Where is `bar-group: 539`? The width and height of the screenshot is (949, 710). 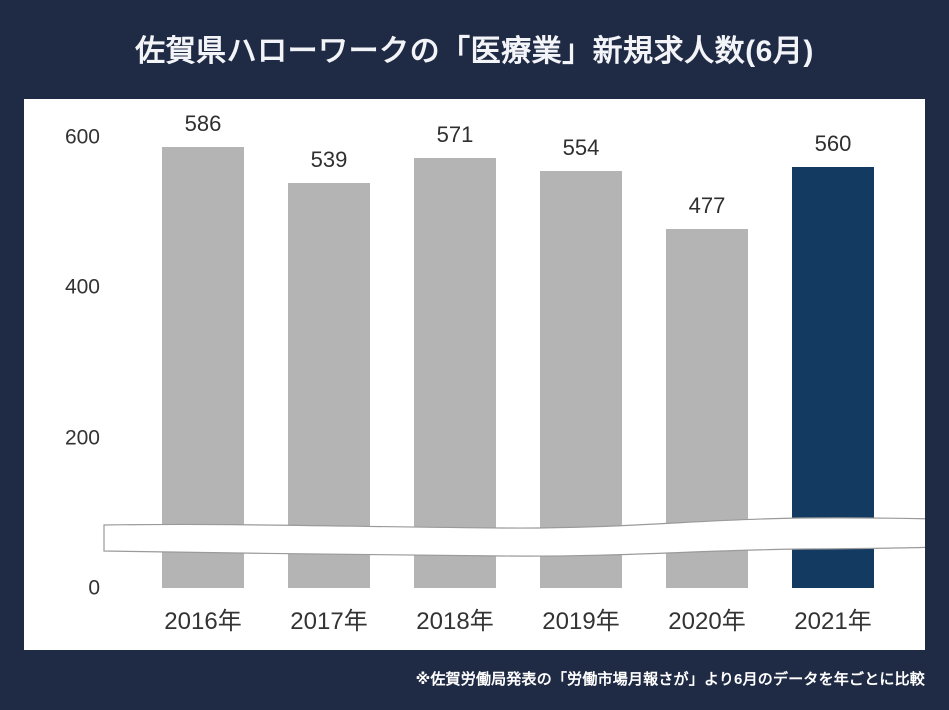 bar-group: 539 is located at coordinates (329, 343).